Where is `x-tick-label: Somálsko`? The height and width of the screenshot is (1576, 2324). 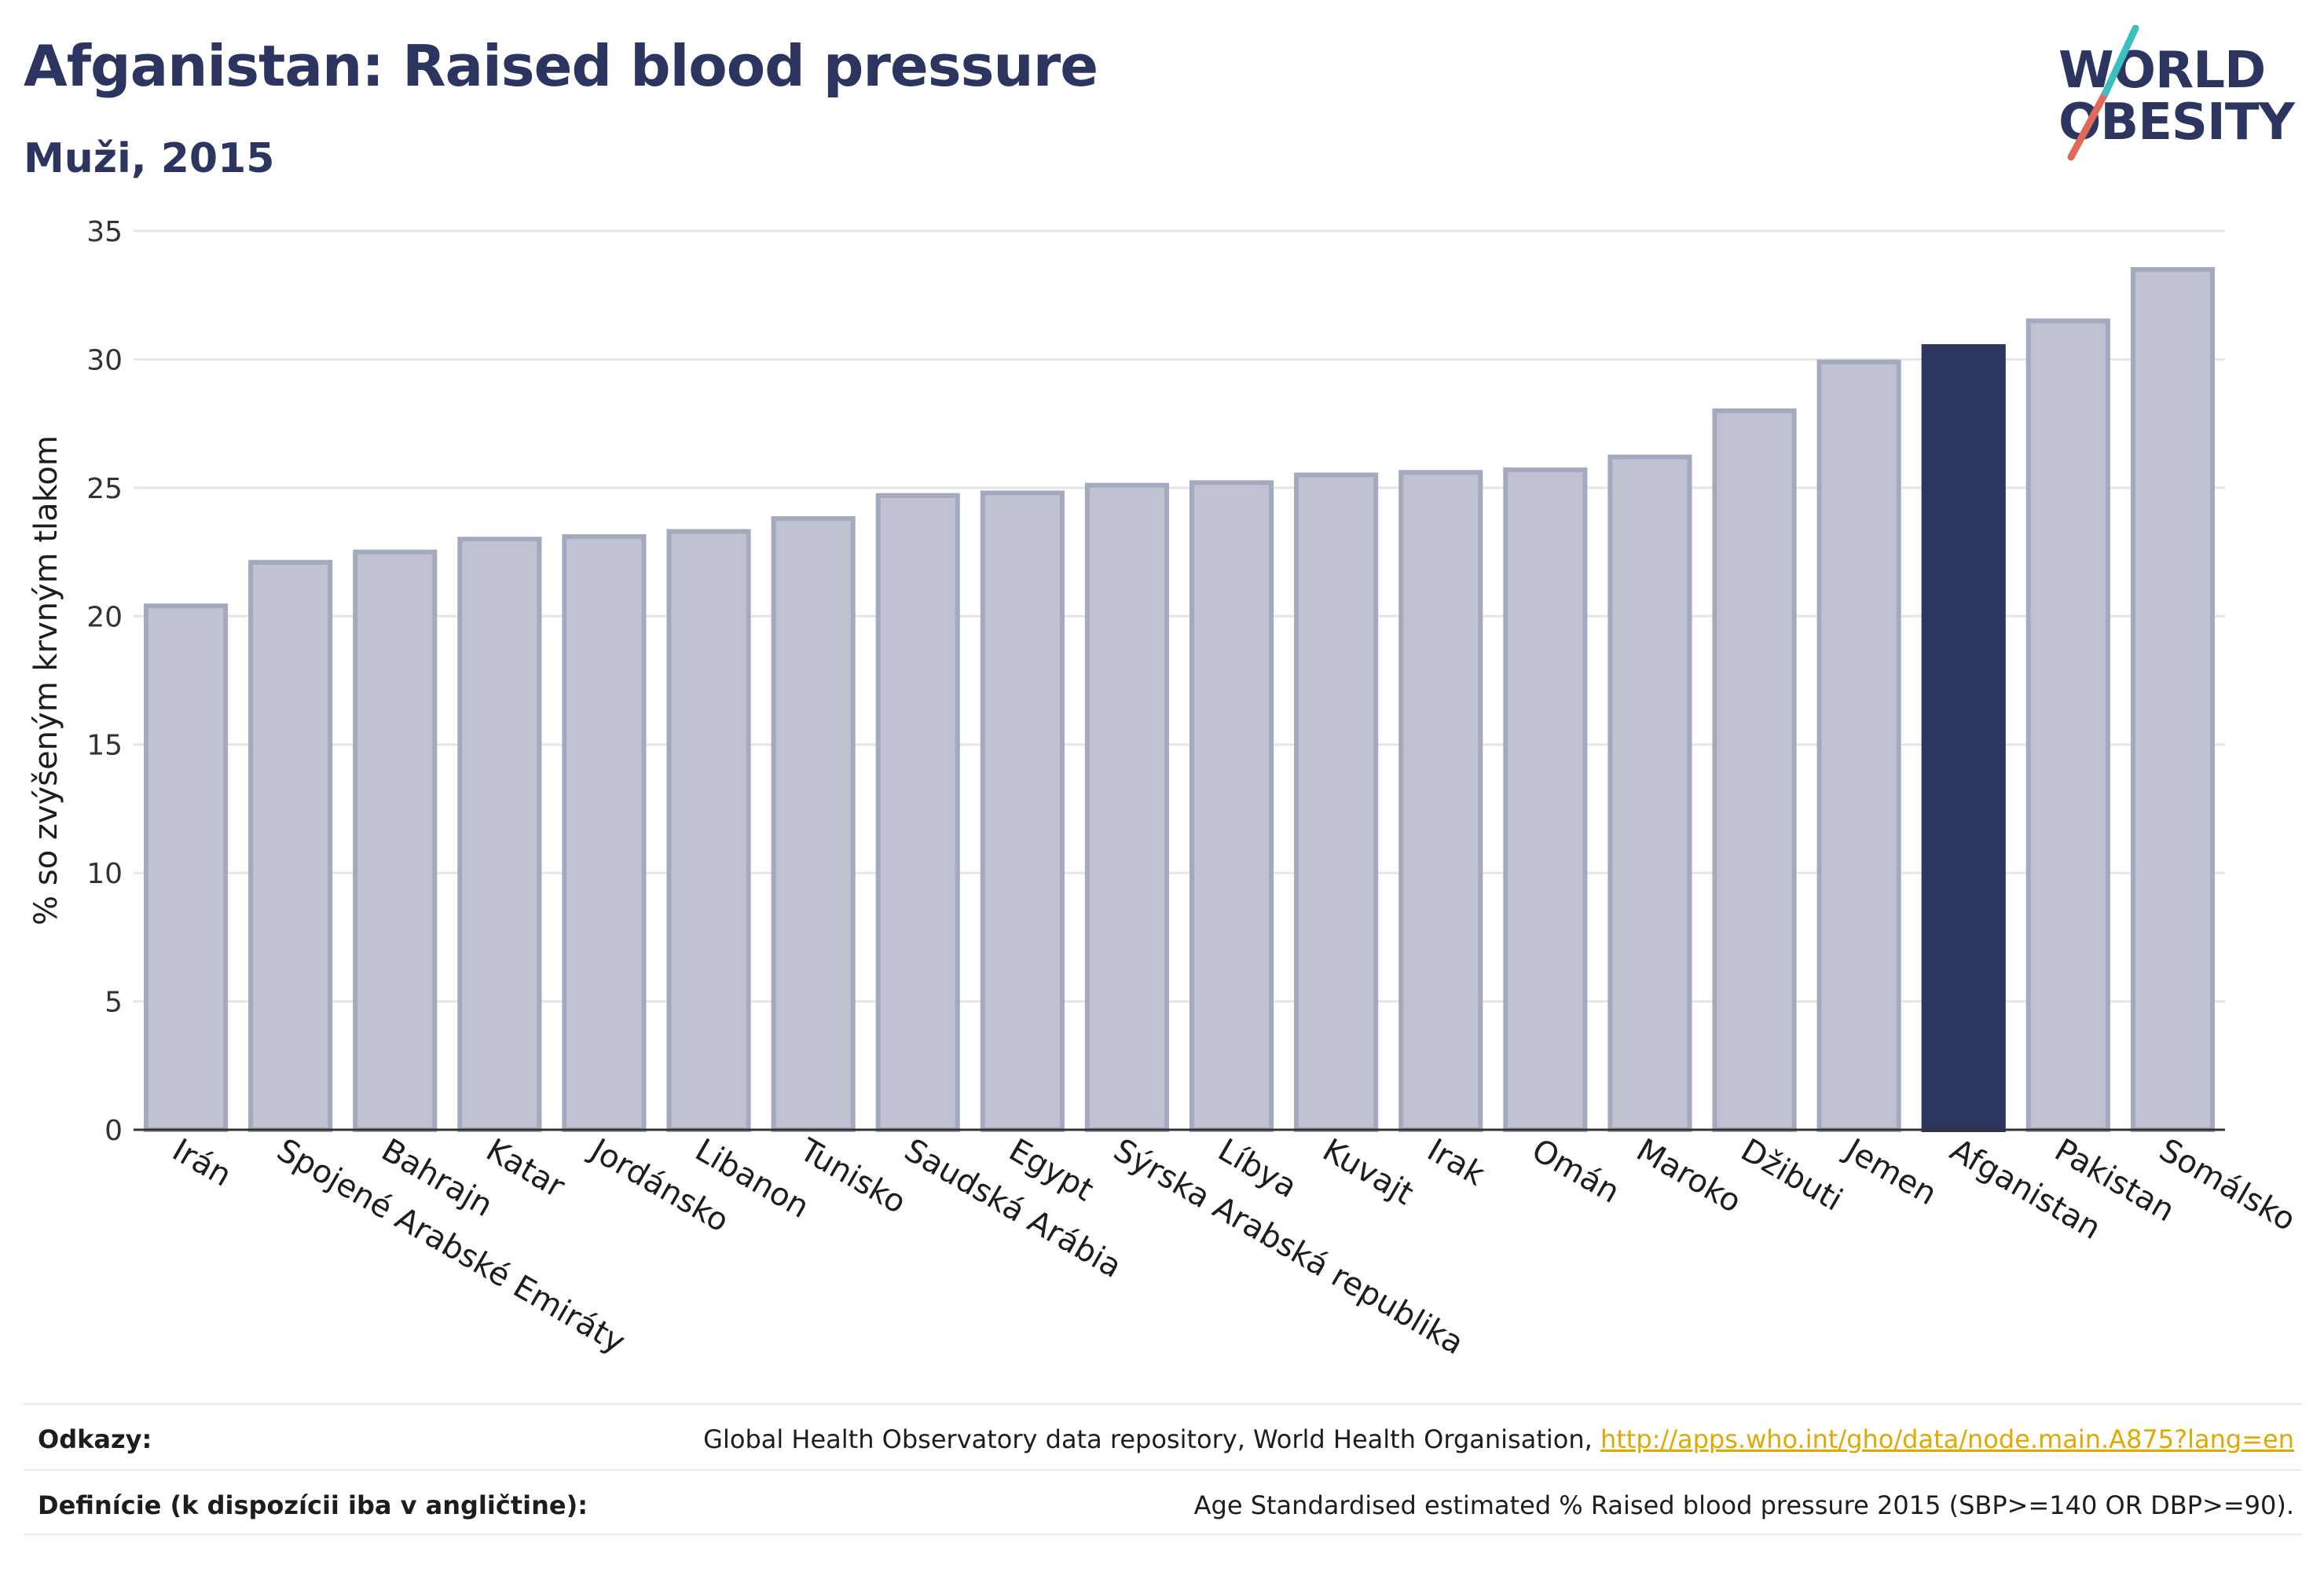
x-tick-label: Somálsko is located at coordinates (2227, 1185).